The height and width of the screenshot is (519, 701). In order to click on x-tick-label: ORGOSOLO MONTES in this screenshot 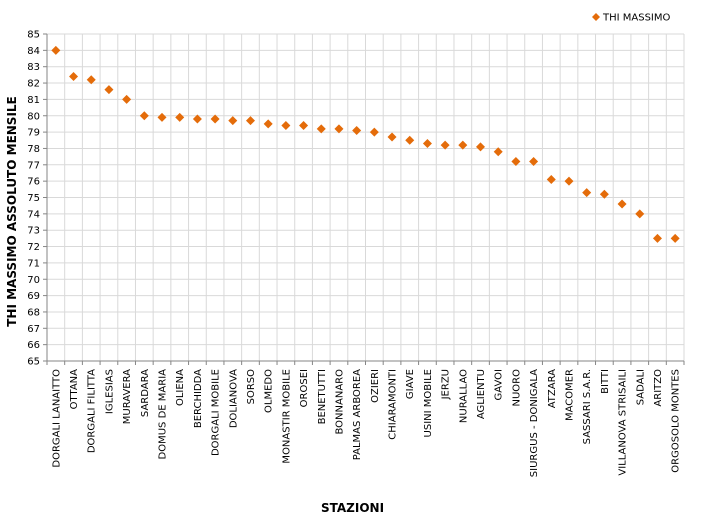, I will do `click(676, 421)`.